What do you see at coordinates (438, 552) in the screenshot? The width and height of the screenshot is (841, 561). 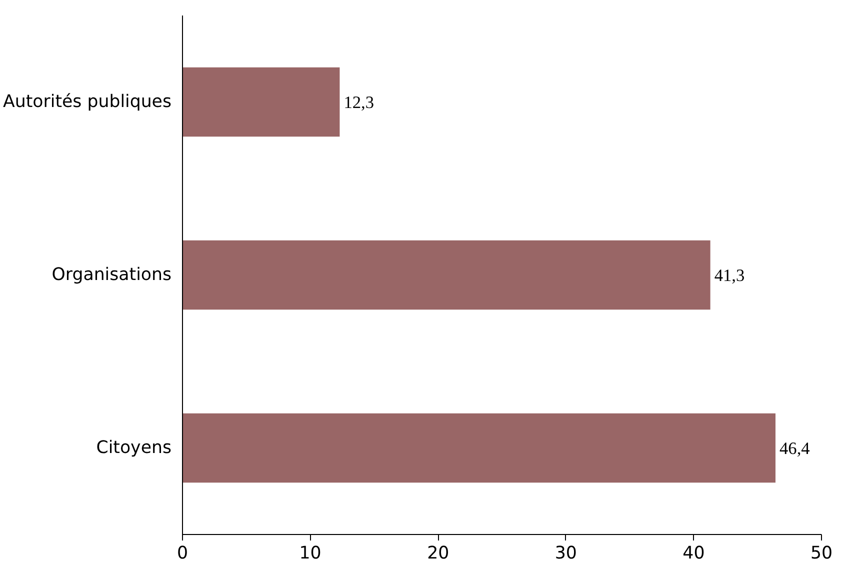 I see `x-tick-label: 20` at bounding box center [438, 552].